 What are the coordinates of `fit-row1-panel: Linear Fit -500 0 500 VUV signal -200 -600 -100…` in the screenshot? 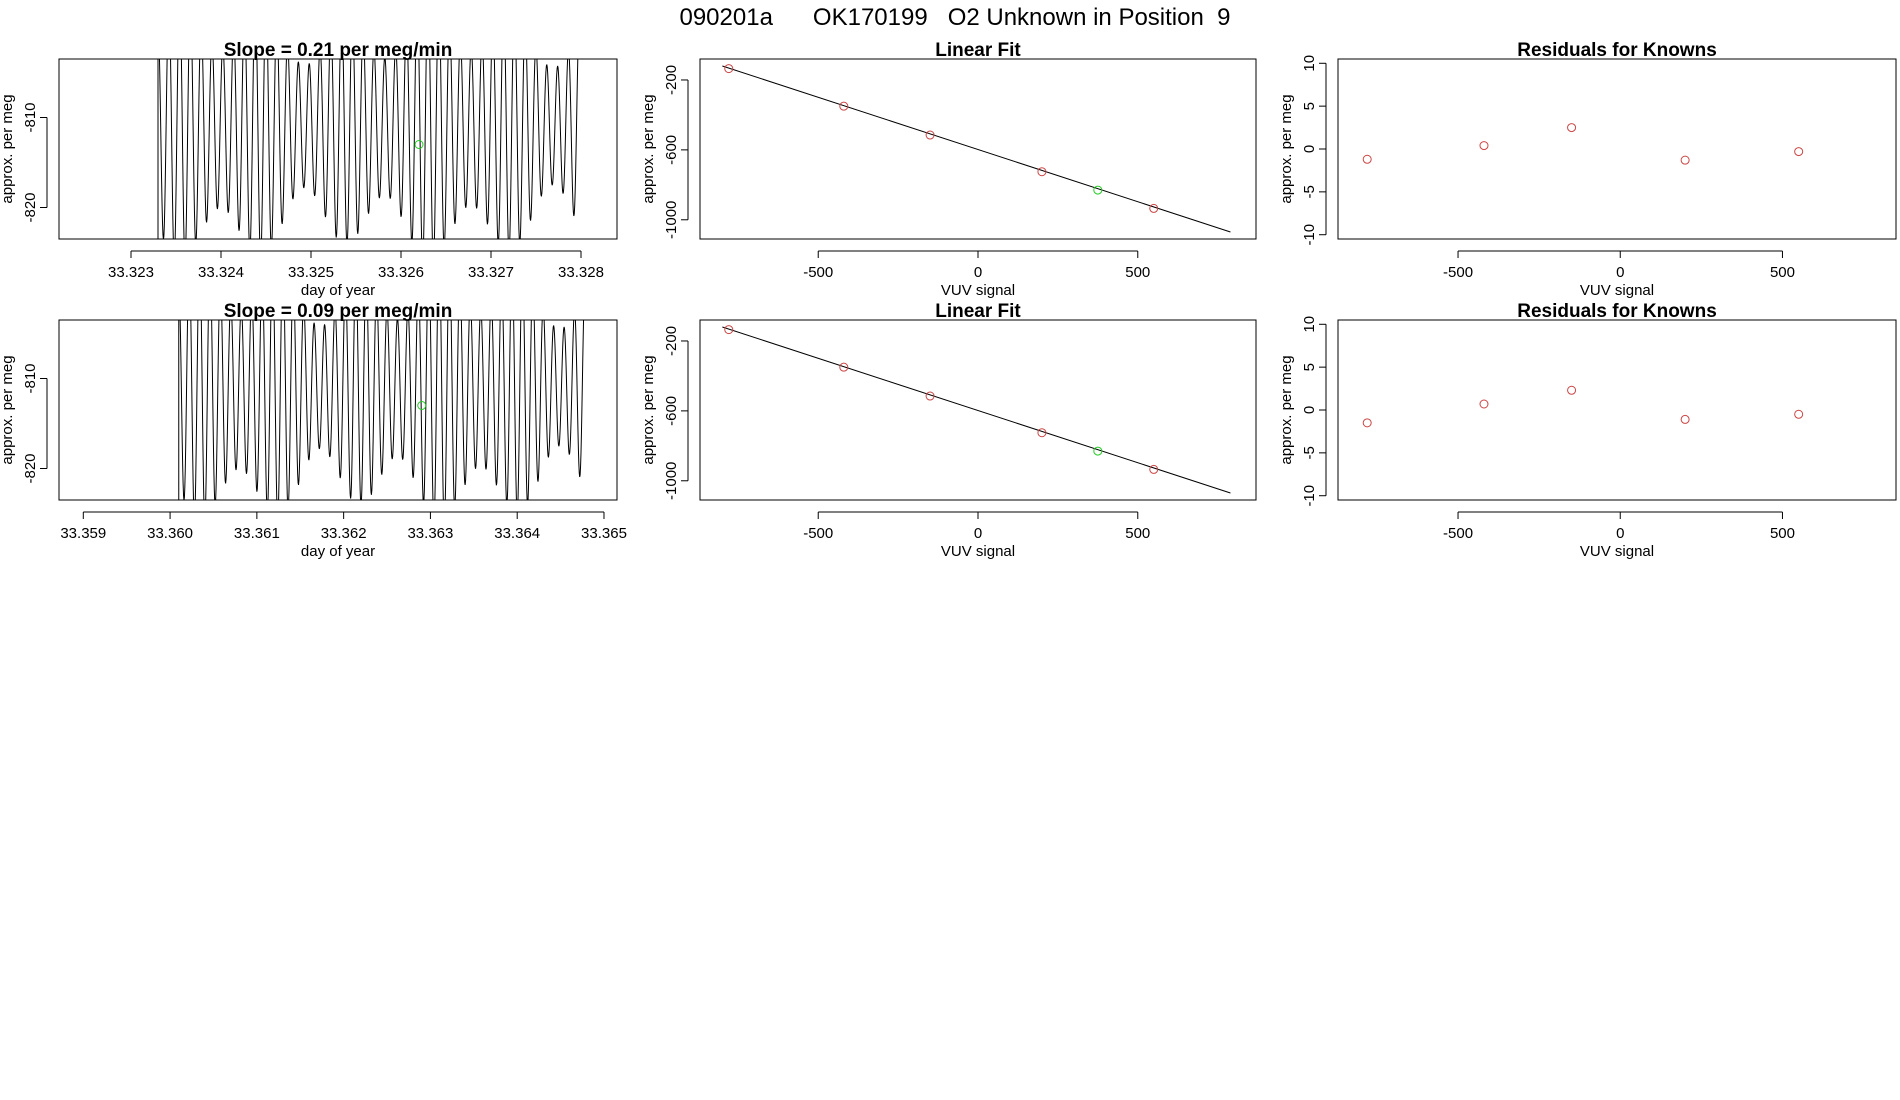 It's located at (948, 169).